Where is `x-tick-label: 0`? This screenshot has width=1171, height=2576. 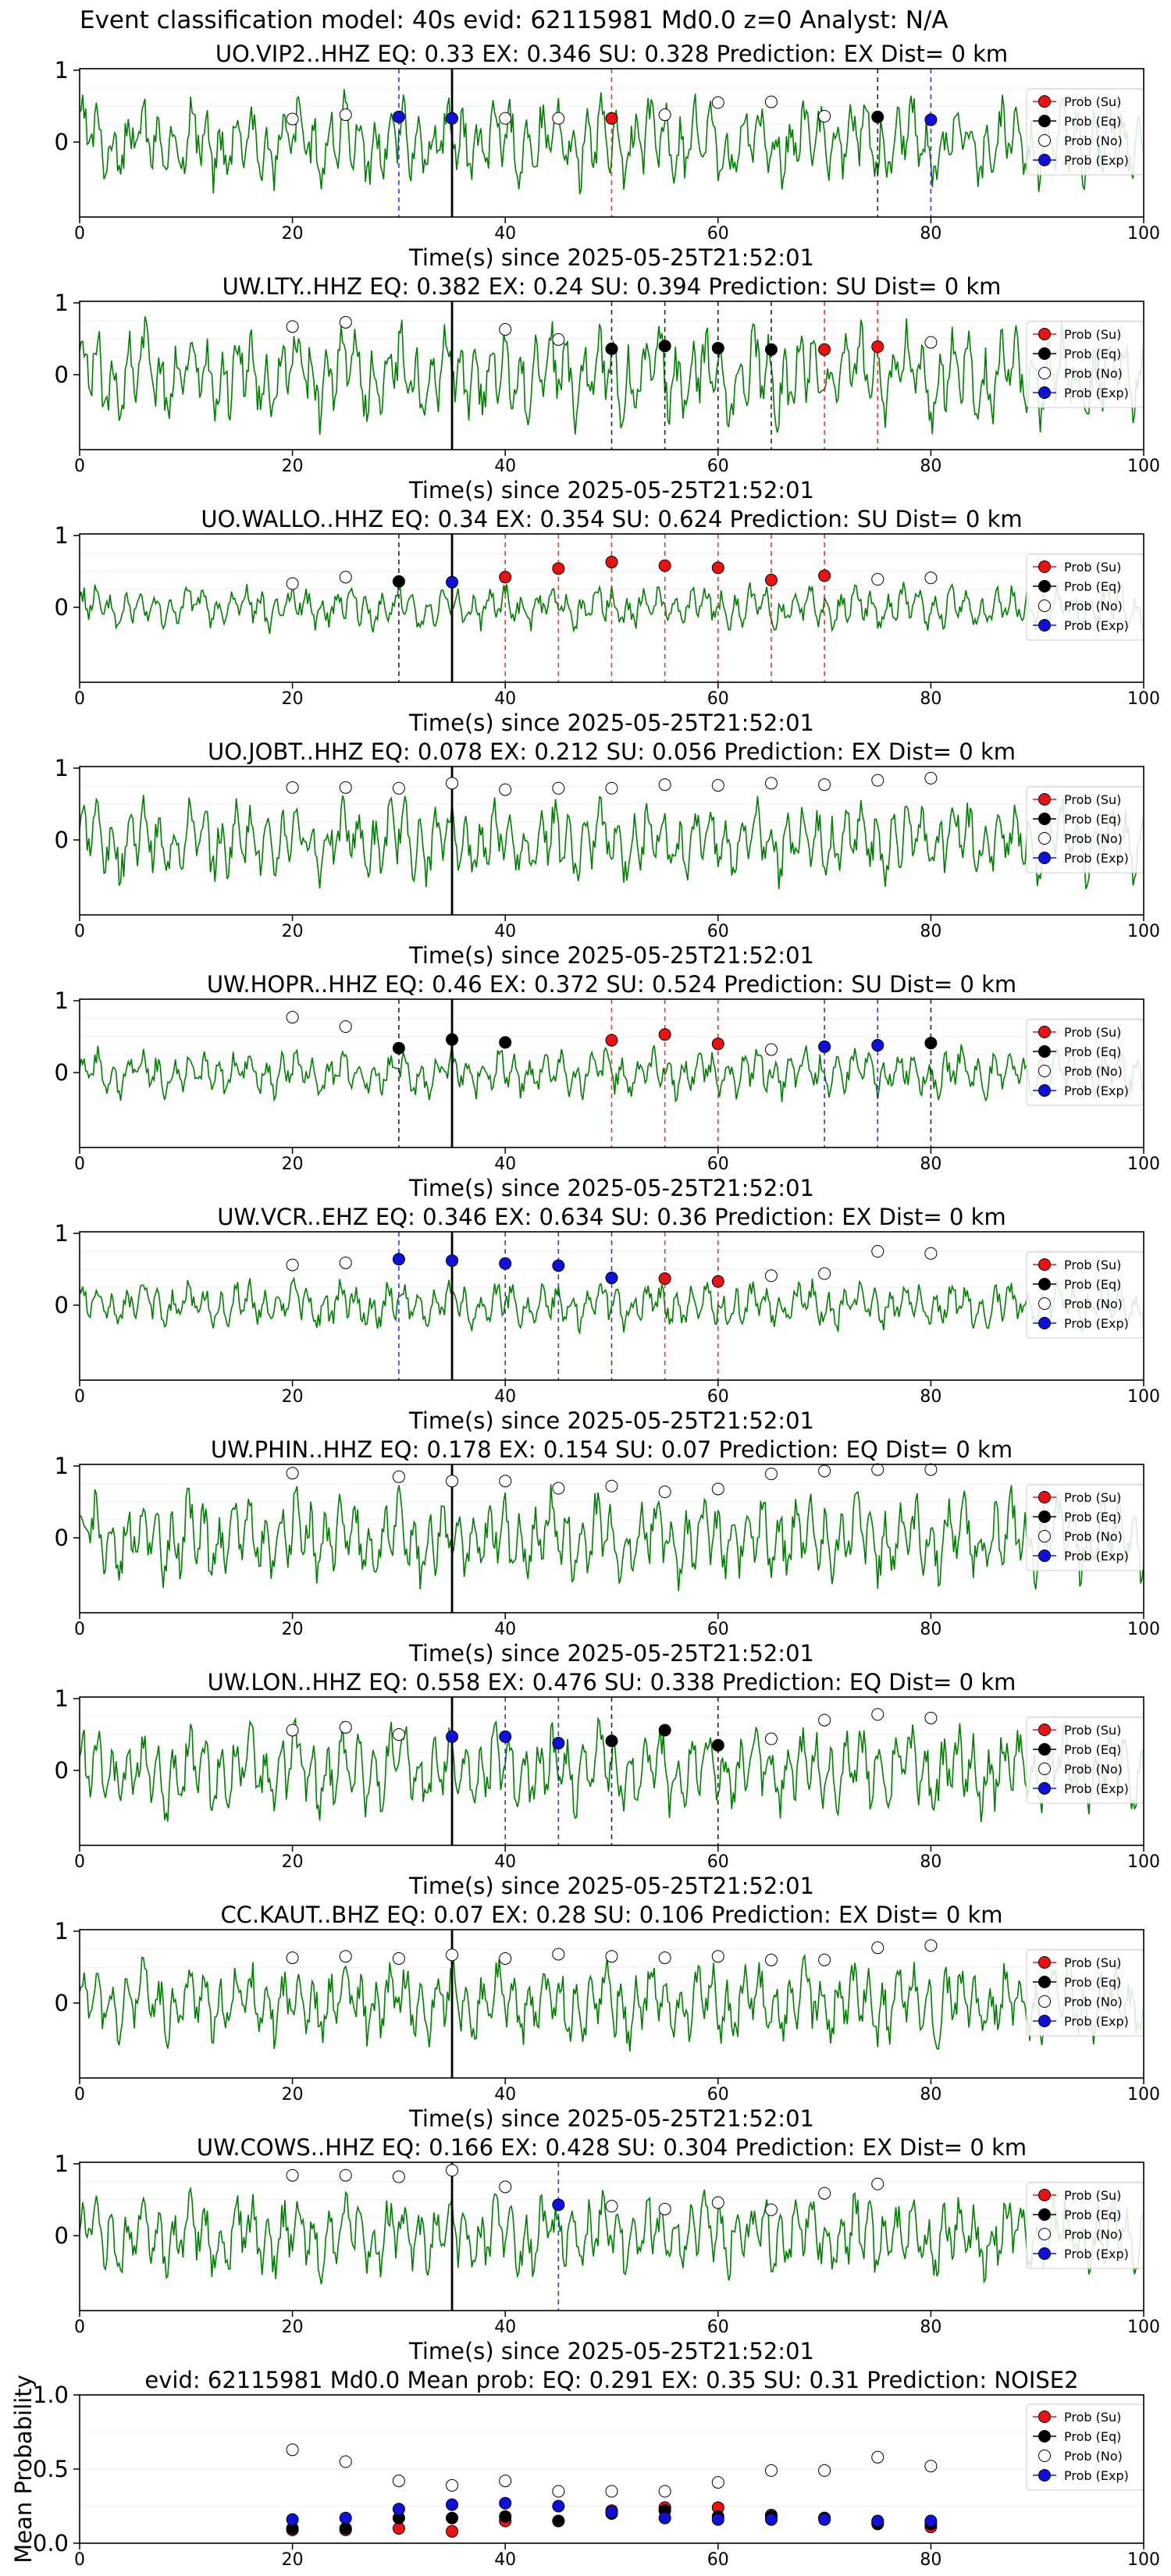 x-tick-label: 0 is located at coordinates (79, 2095).